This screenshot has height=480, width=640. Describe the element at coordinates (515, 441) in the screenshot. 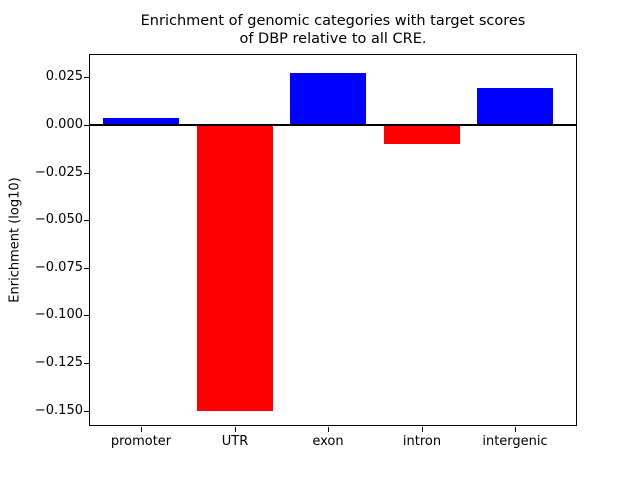

I see `x-tick-label: intergenic` at that location.